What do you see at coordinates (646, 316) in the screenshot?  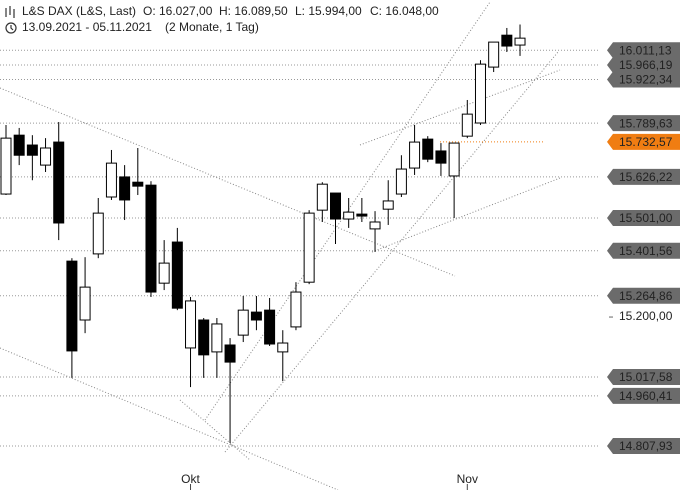 I see `y-tick-label: 15.200,00` at bounding box center [646, 316].